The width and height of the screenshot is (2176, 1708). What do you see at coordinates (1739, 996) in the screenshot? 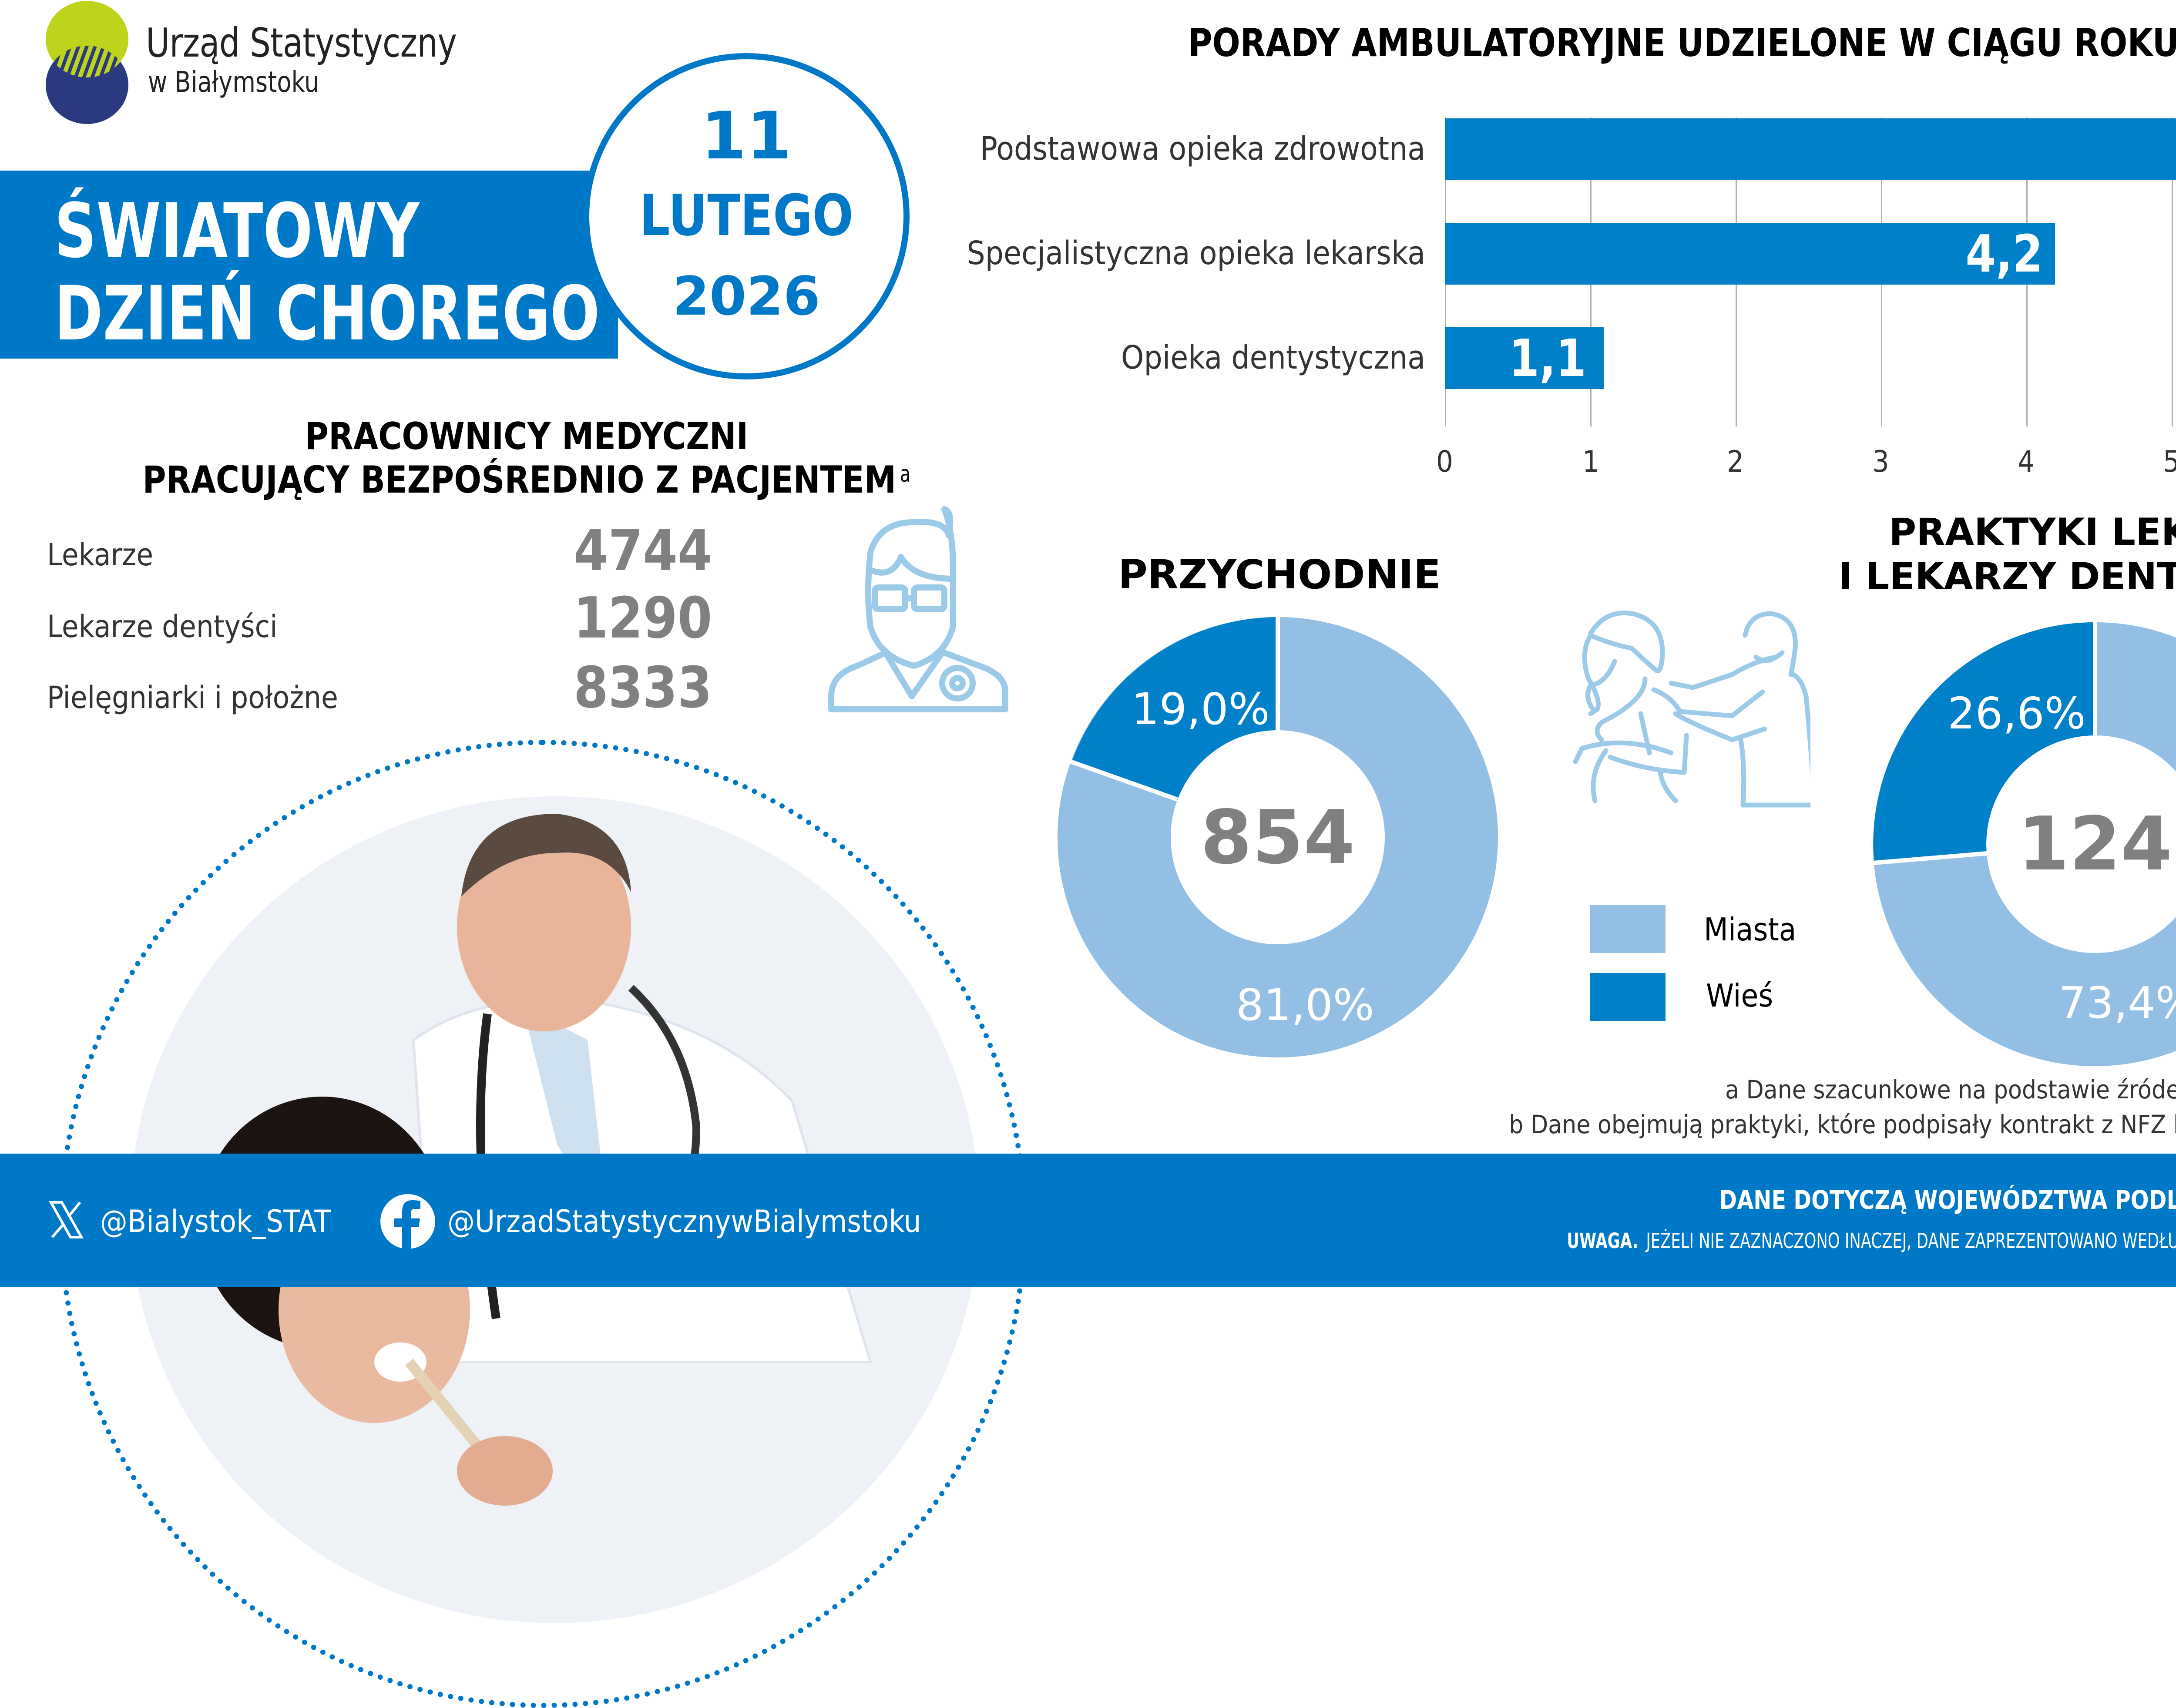
I see `legend-label-rural: Wieś` at bounding box center [1739, 996].